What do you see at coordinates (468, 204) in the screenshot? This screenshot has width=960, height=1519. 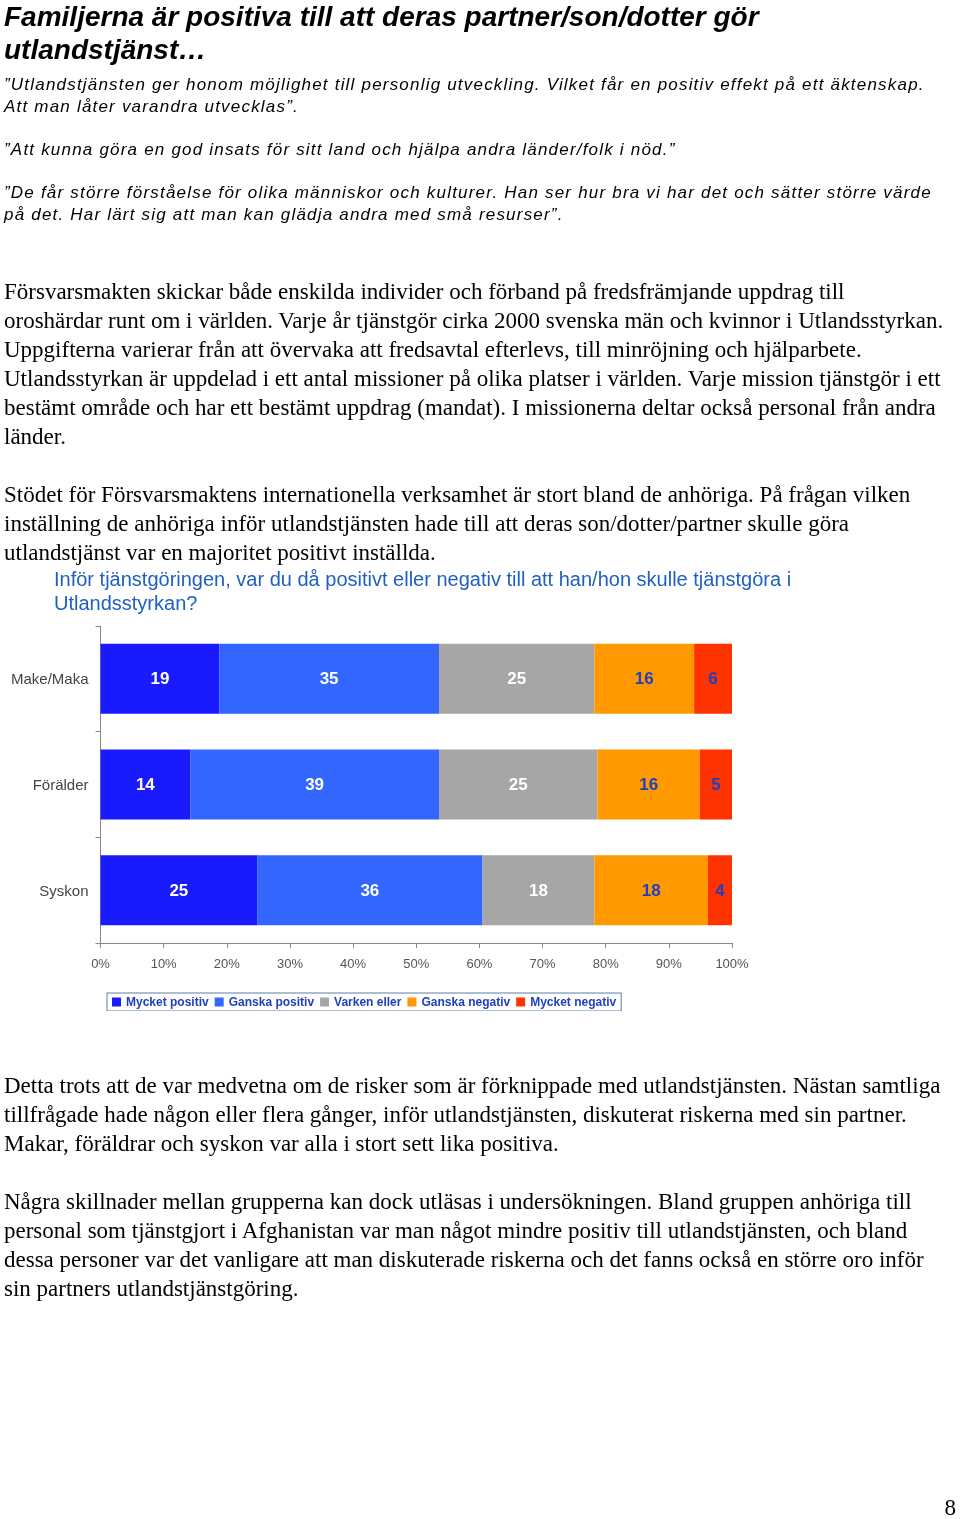 I see `text: ”De får större förståelse för olika människor och kulturer. Han ser hur bra vi har det och sätter större värde på det. Har lärt sig att man kan glädja andra med små resurser”.` at bounding box center [468, 204].